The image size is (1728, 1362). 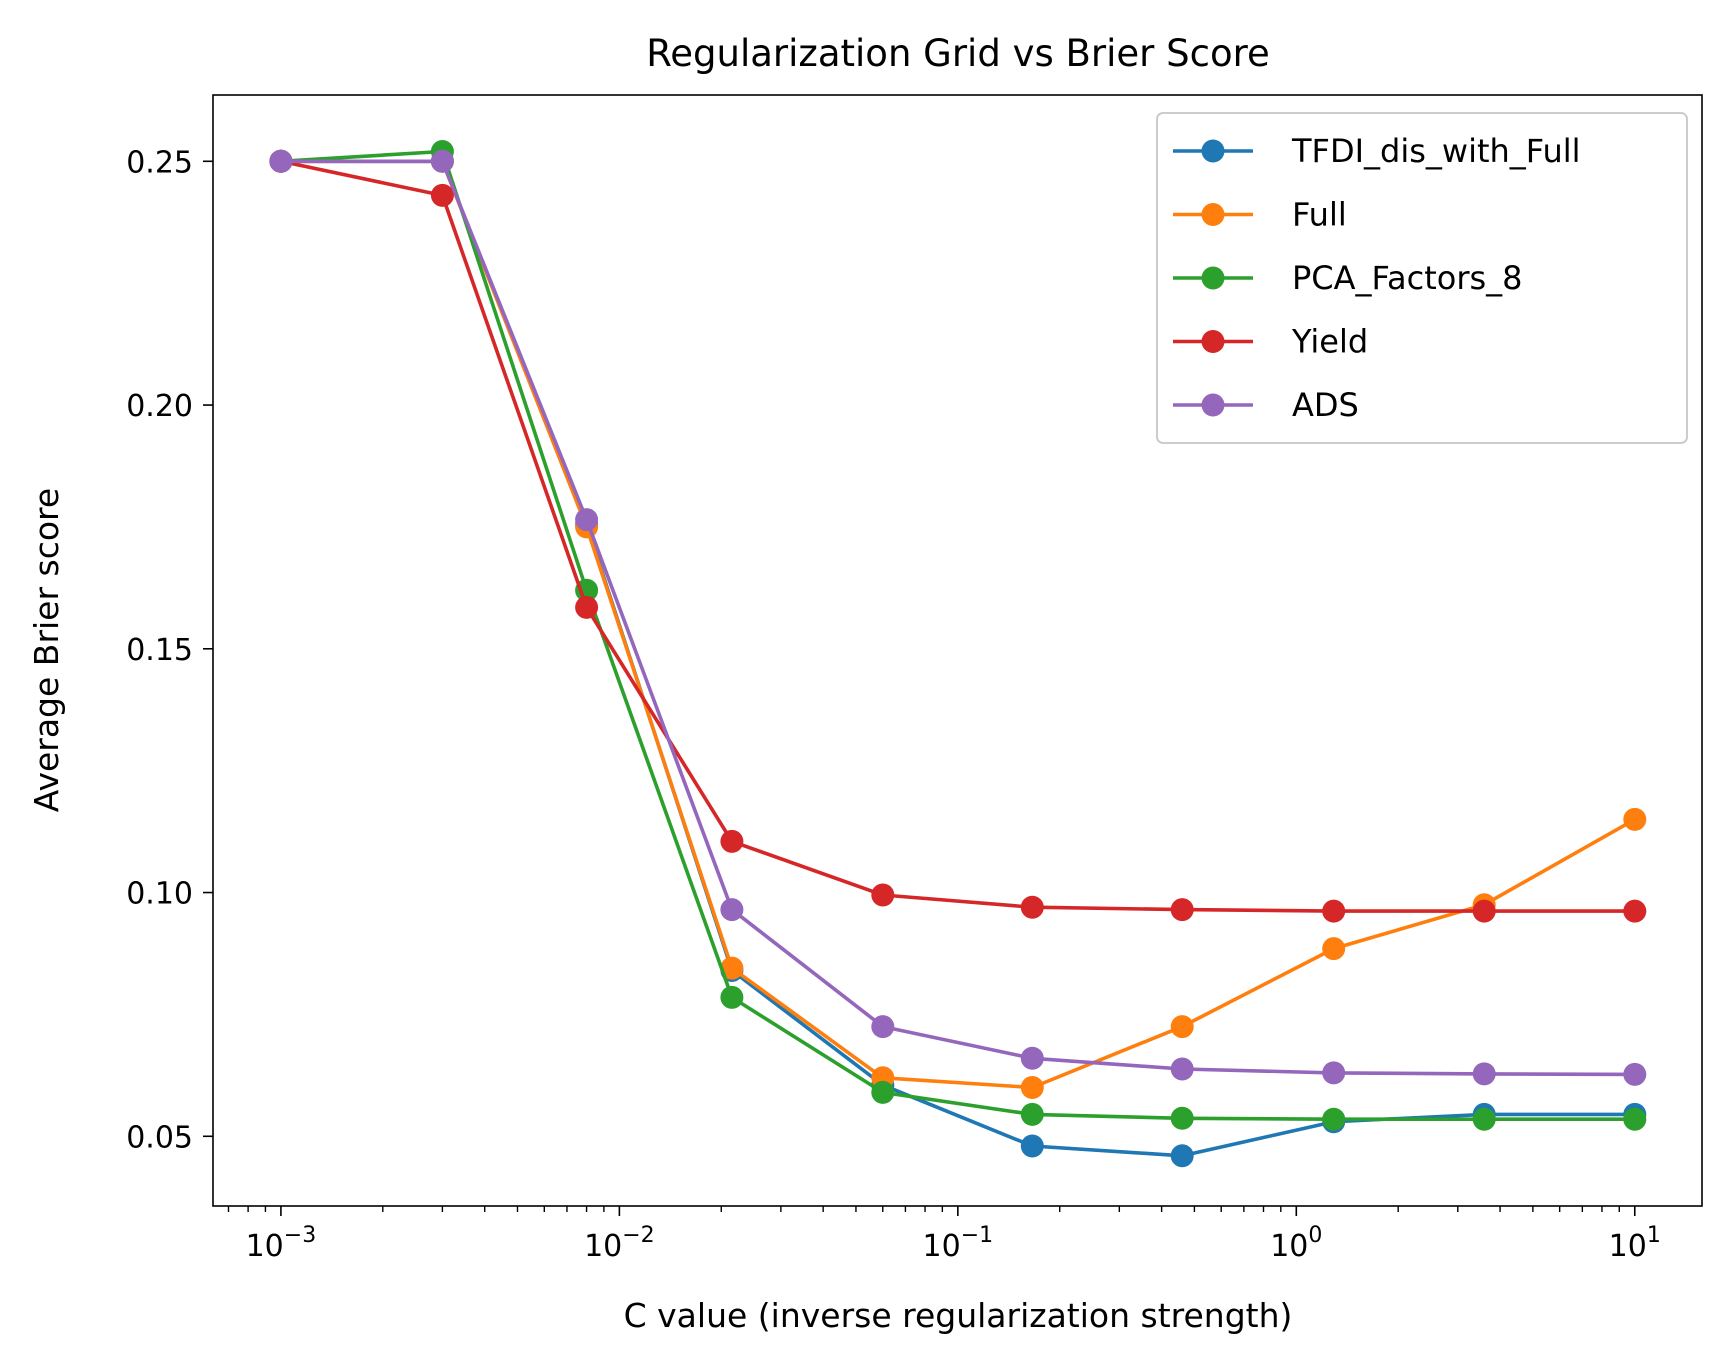 What do you see at coordinates (1407, 278) in the screenshot?
I see `legend-label: PCA_Factors_8` at bounding box center [1407, 278].